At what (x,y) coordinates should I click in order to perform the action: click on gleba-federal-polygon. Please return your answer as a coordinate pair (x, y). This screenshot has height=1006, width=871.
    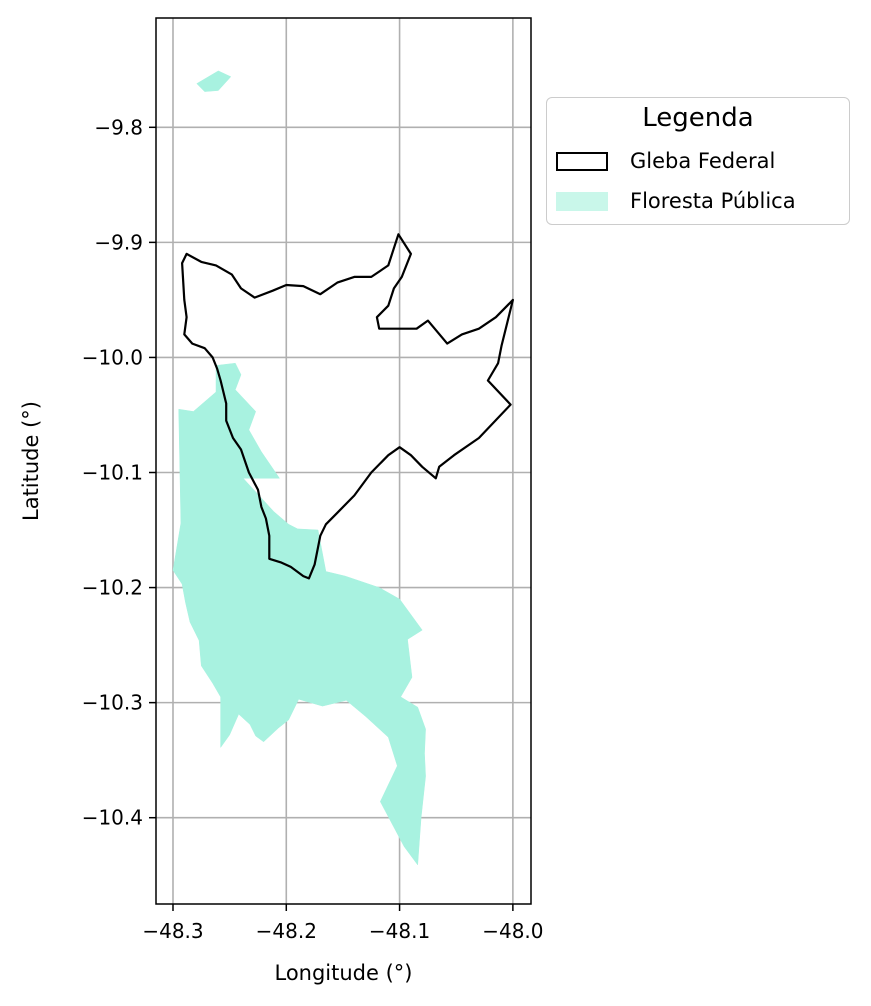
    Looking at the image, I should click on (348, 406).